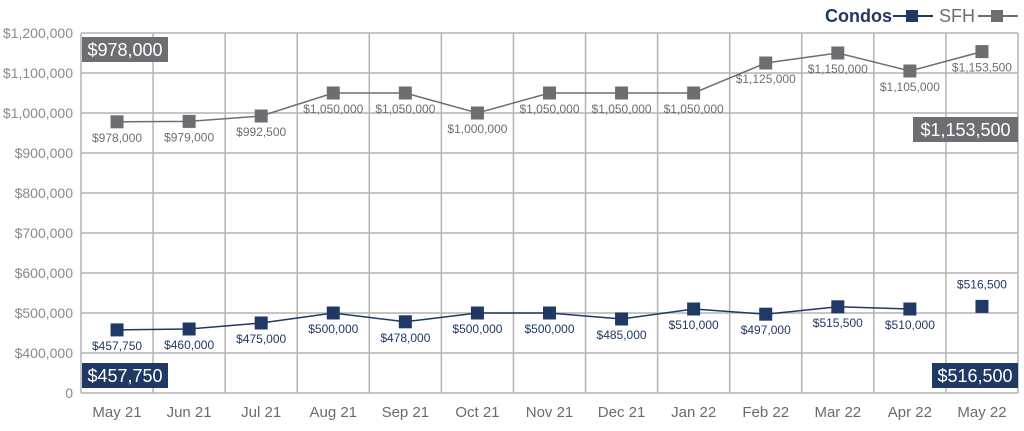 The image size is (1024, 431). I want to click on x-tick-label: Jul 21, so click(261, 412).